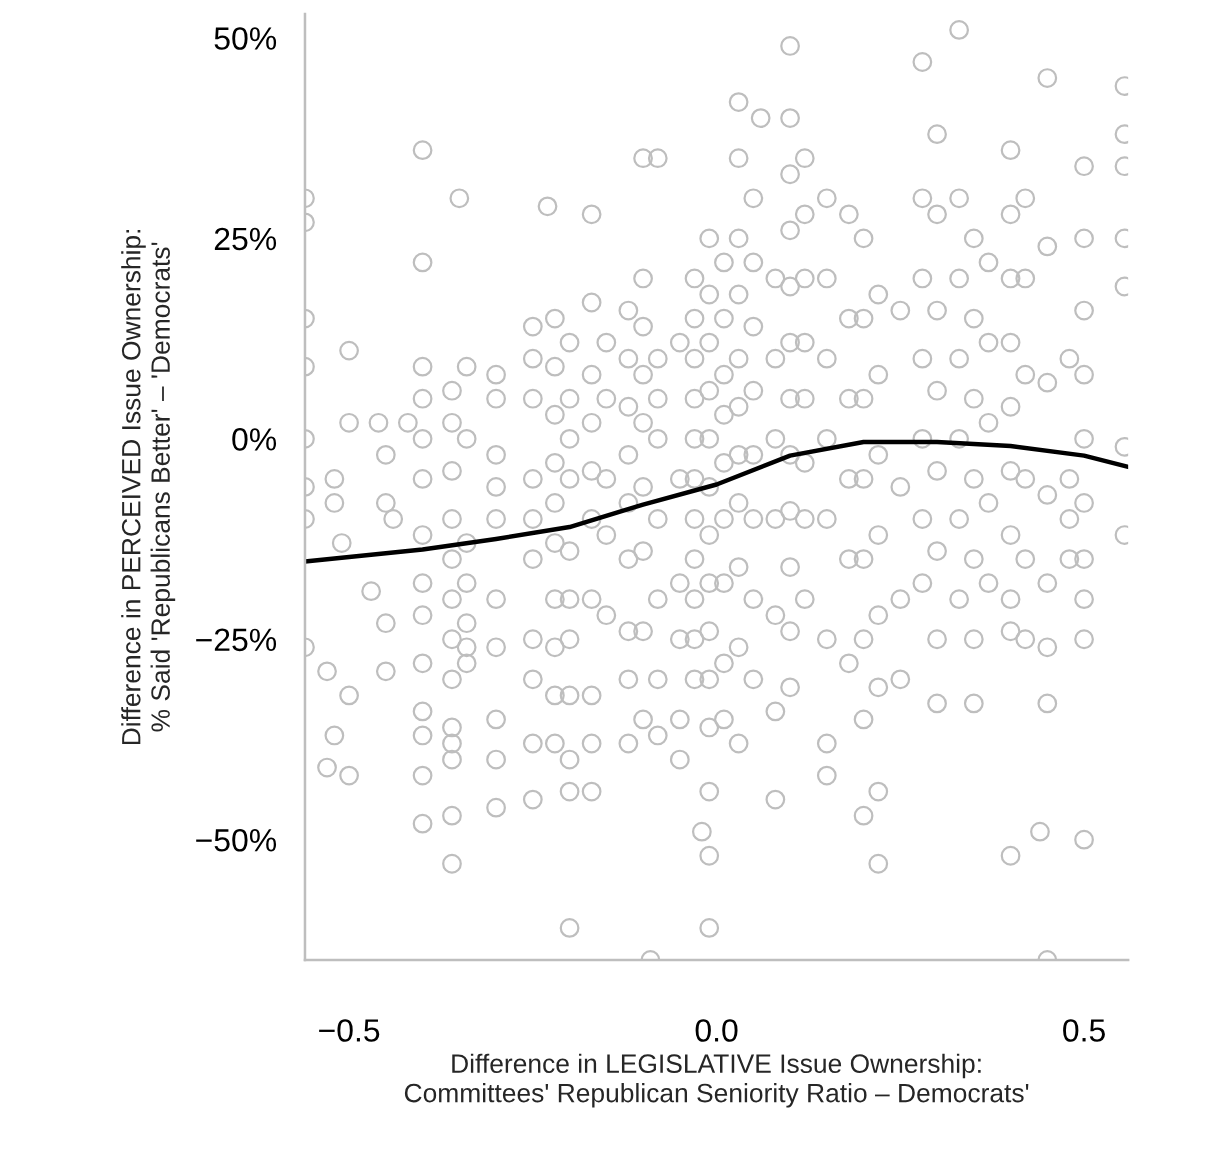  What do you see at coordinates (245, 239) in the screenshot?
I see `y-tick-label: 25%` at bounding box center [245, 239].